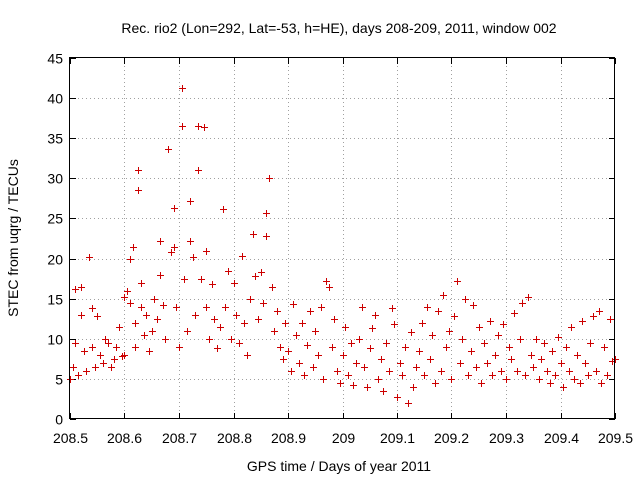  What do you see at coordinates (55, 260) in the screenshot?
I see `y-tick-label: 20` at bounding box center [55, 260].